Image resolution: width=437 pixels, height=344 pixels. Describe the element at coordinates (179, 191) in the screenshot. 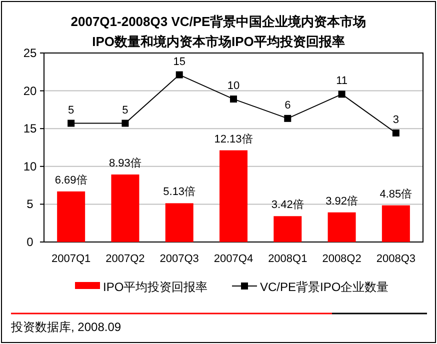

I see `data-label: 5.13倍` at that location.